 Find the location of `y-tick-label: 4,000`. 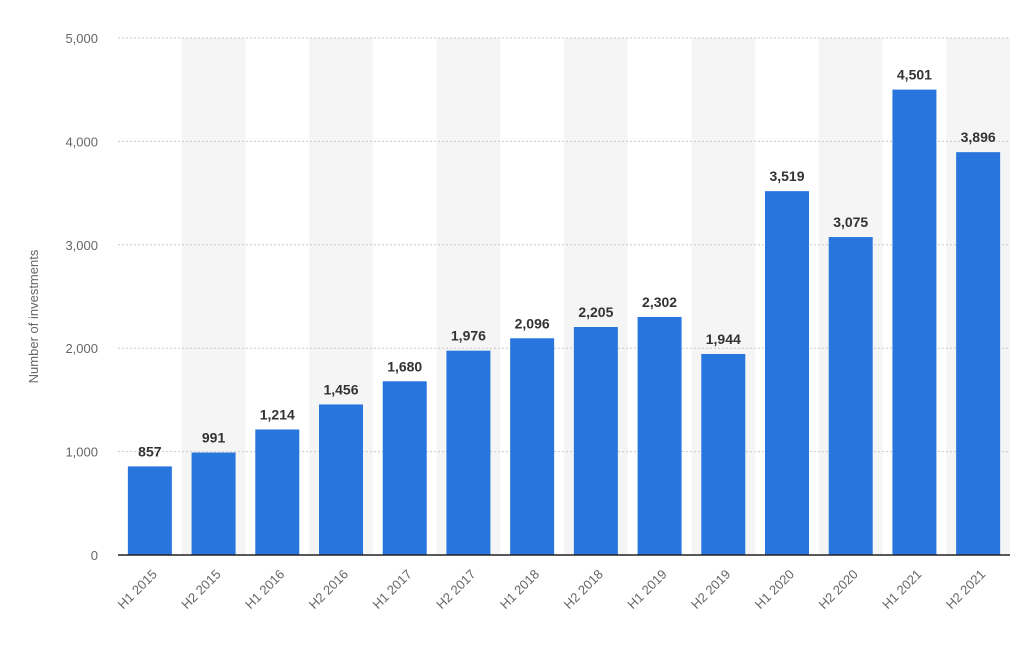

y-tick-label: 4,000 is located at coordinates (81, 141).